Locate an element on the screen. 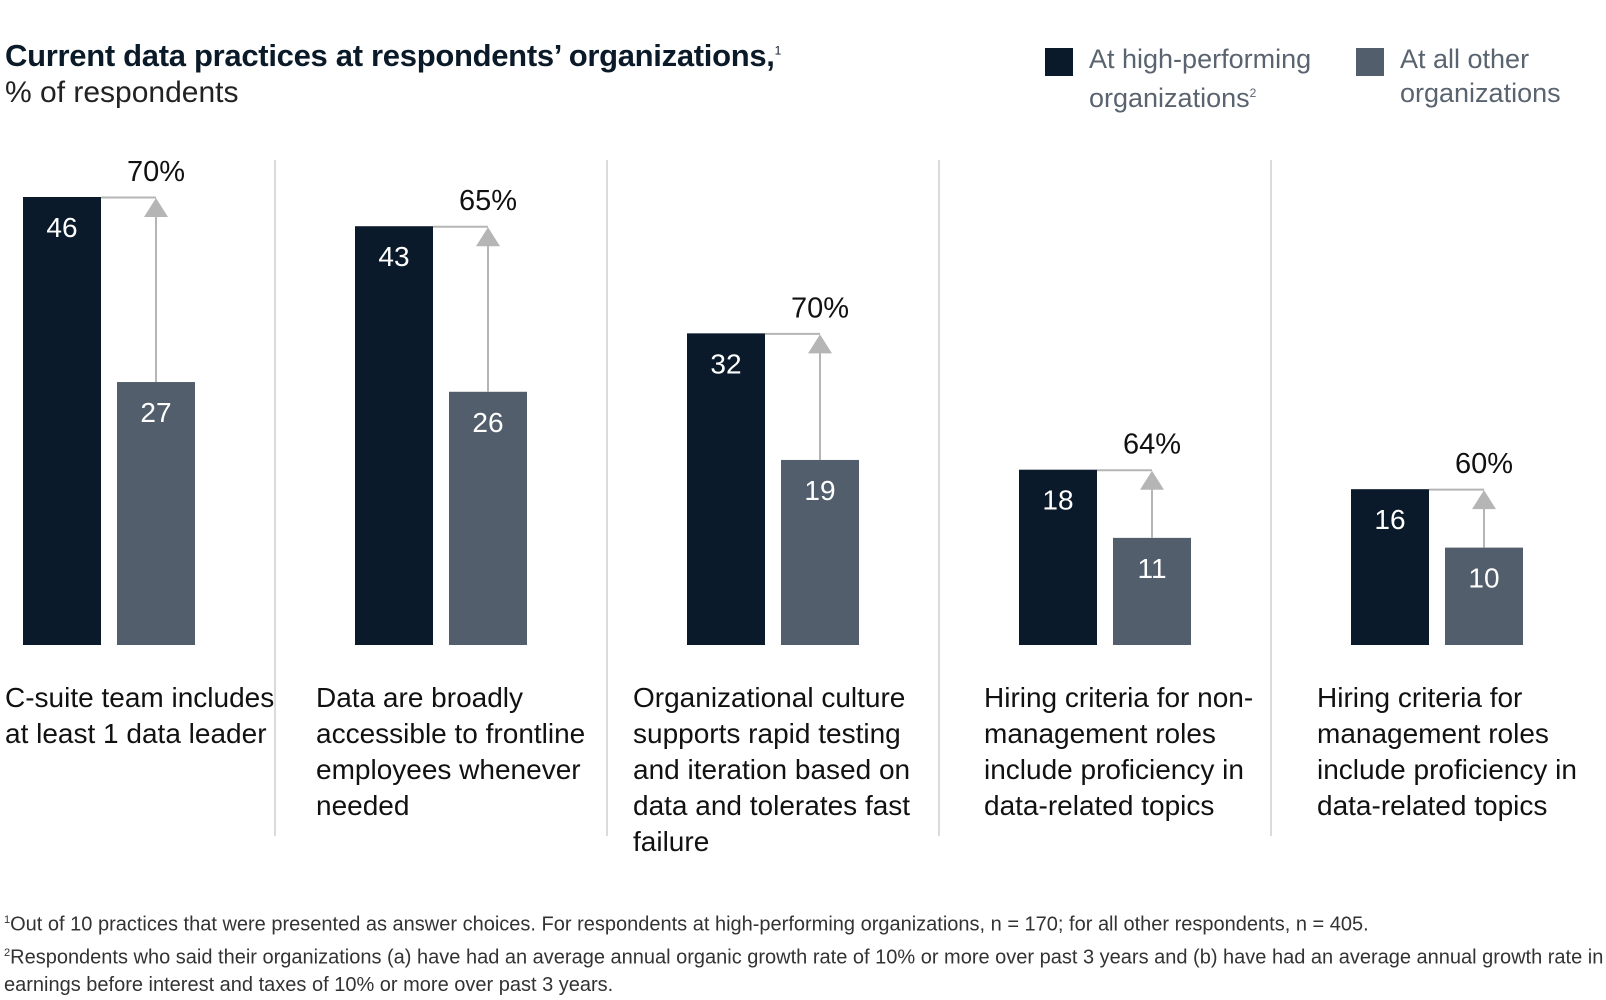 The height and width of the screenshot is (1000, 1606). bar-value-label-other: 11 is located at coordinates (1151, 568).